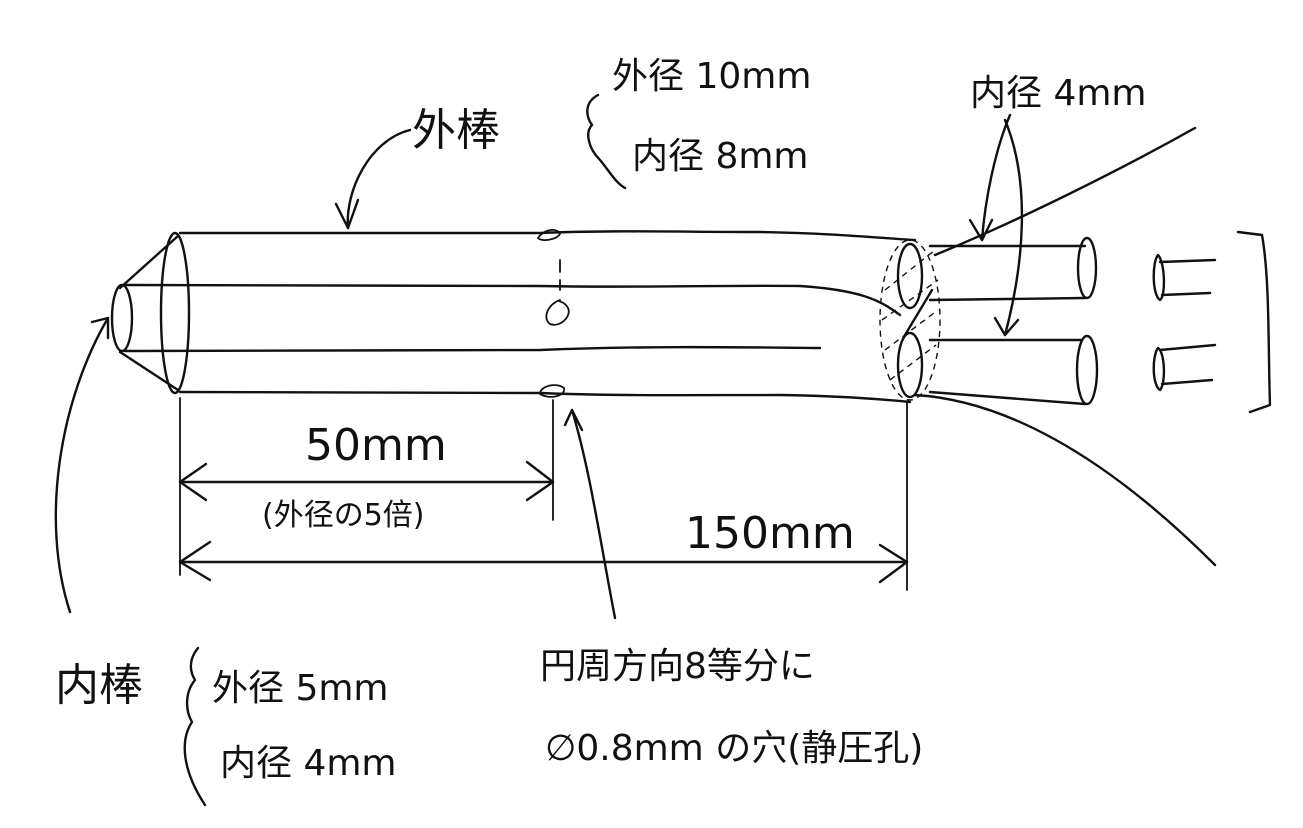  What do you see at coordinates (175, 313) in the screenshot?
I see `outer-rod-front-ellipse` at bounding box center [175, 313].